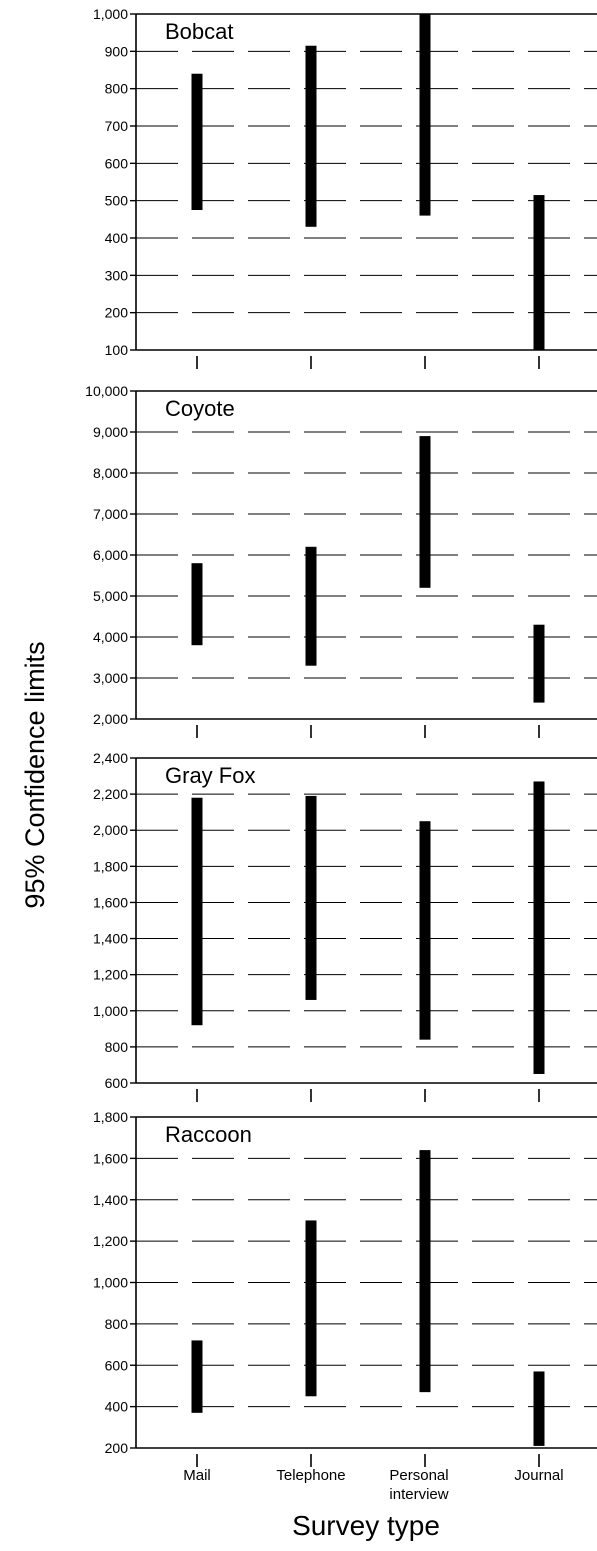  What do you see at coordinates (110, 758) in the screenshot?
I see `y-tick-label: 2,400` at bounding box center [110, 758].